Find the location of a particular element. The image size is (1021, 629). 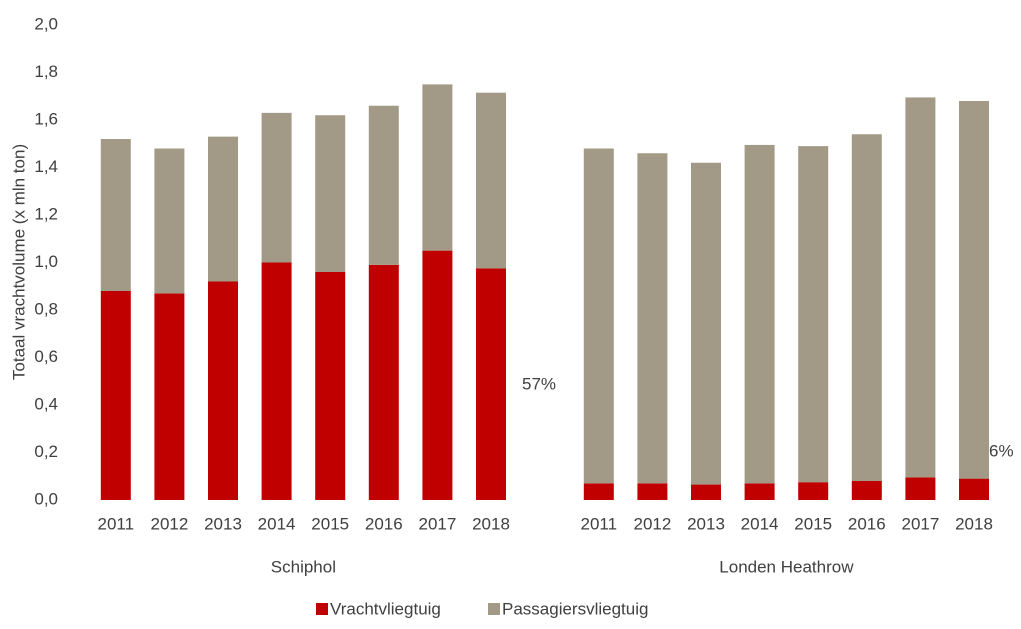

y-tick-label: 0,4 is located at coordinates (46, 403).